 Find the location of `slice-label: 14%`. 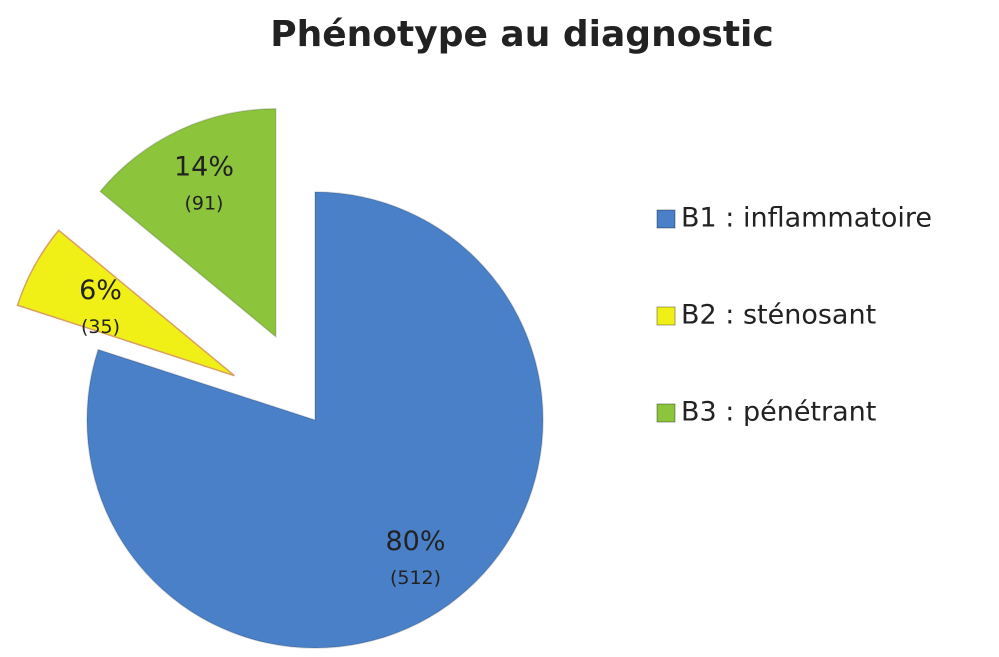

slice-label: 14% is located at coordinates (204, 167).